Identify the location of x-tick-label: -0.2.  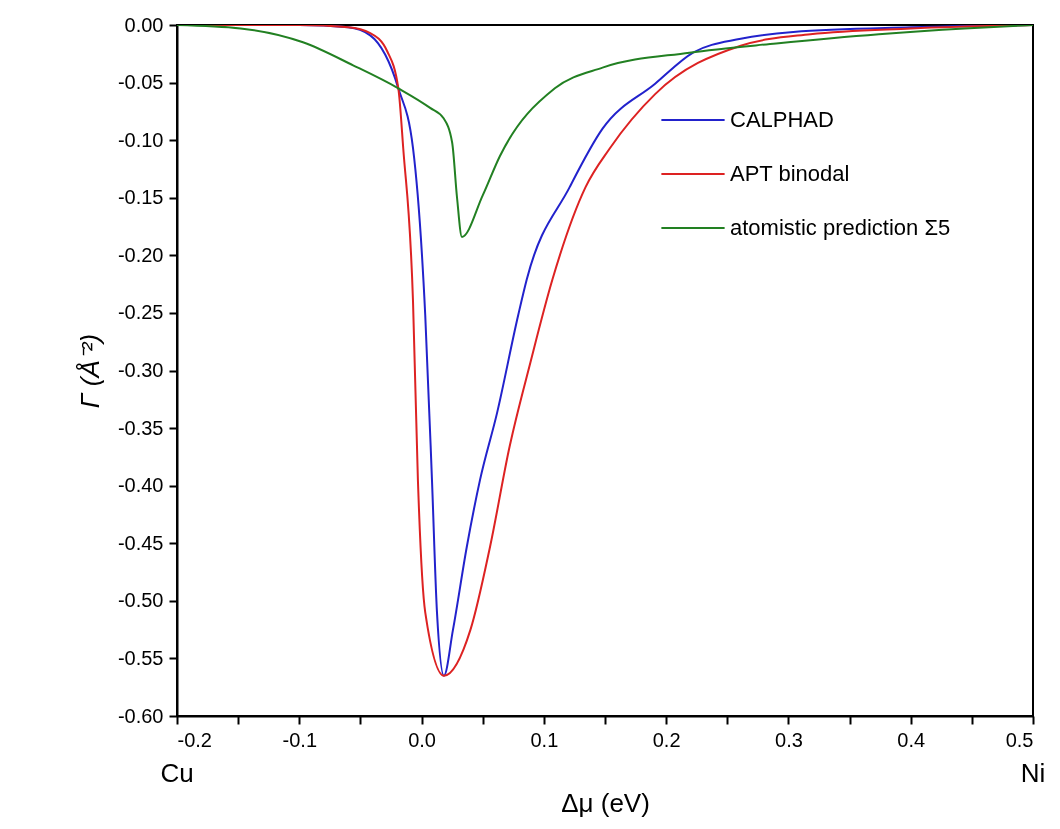
(194, 739).